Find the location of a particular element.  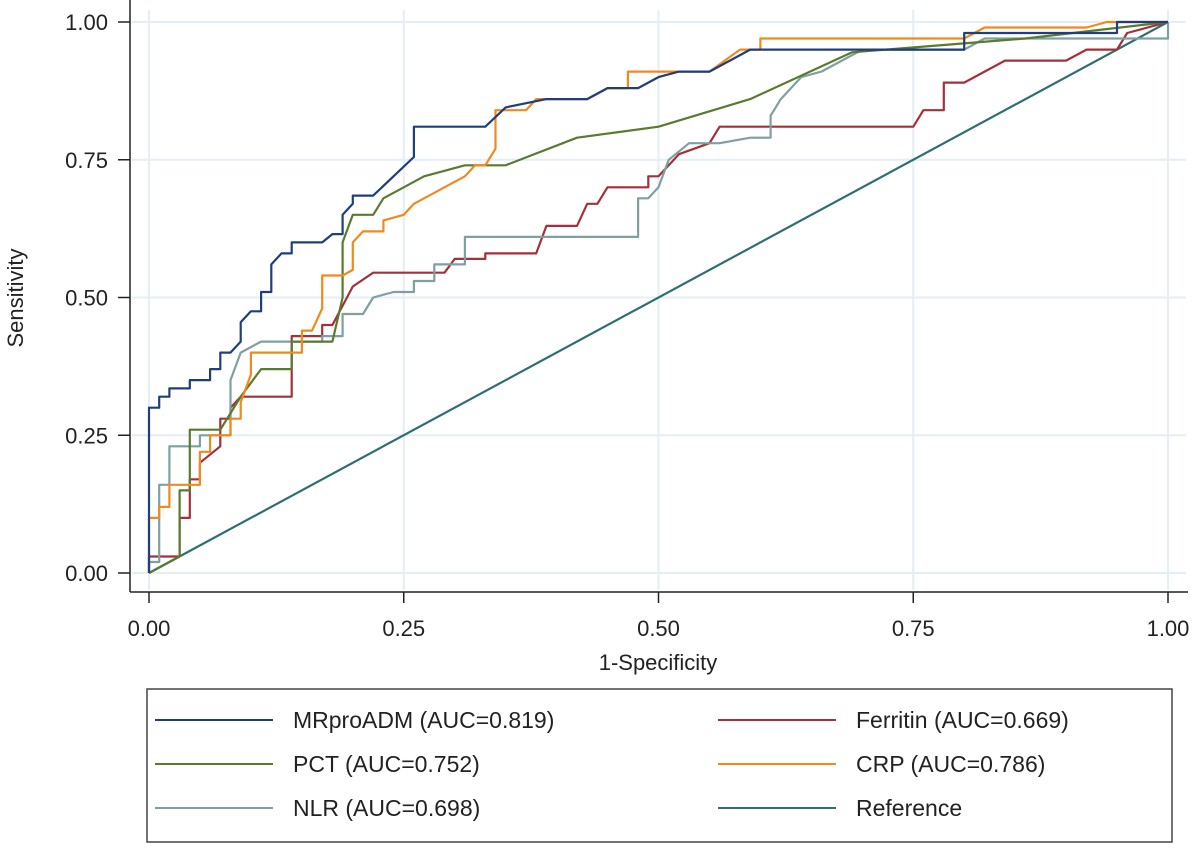

y-tick-label: 1.00 is located at coordinates (86, 22).